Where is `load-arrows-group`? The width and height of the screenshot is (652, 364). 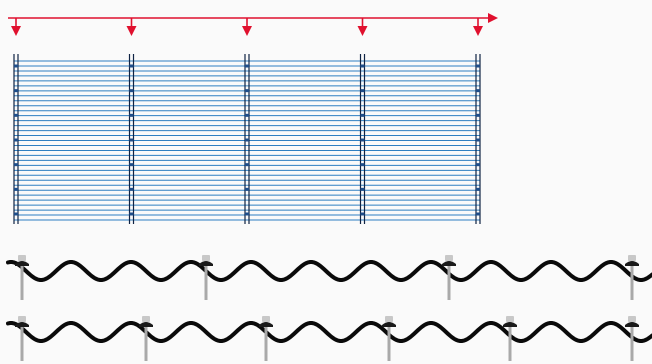
load-arrows-group is located at coordinates (253, 24).